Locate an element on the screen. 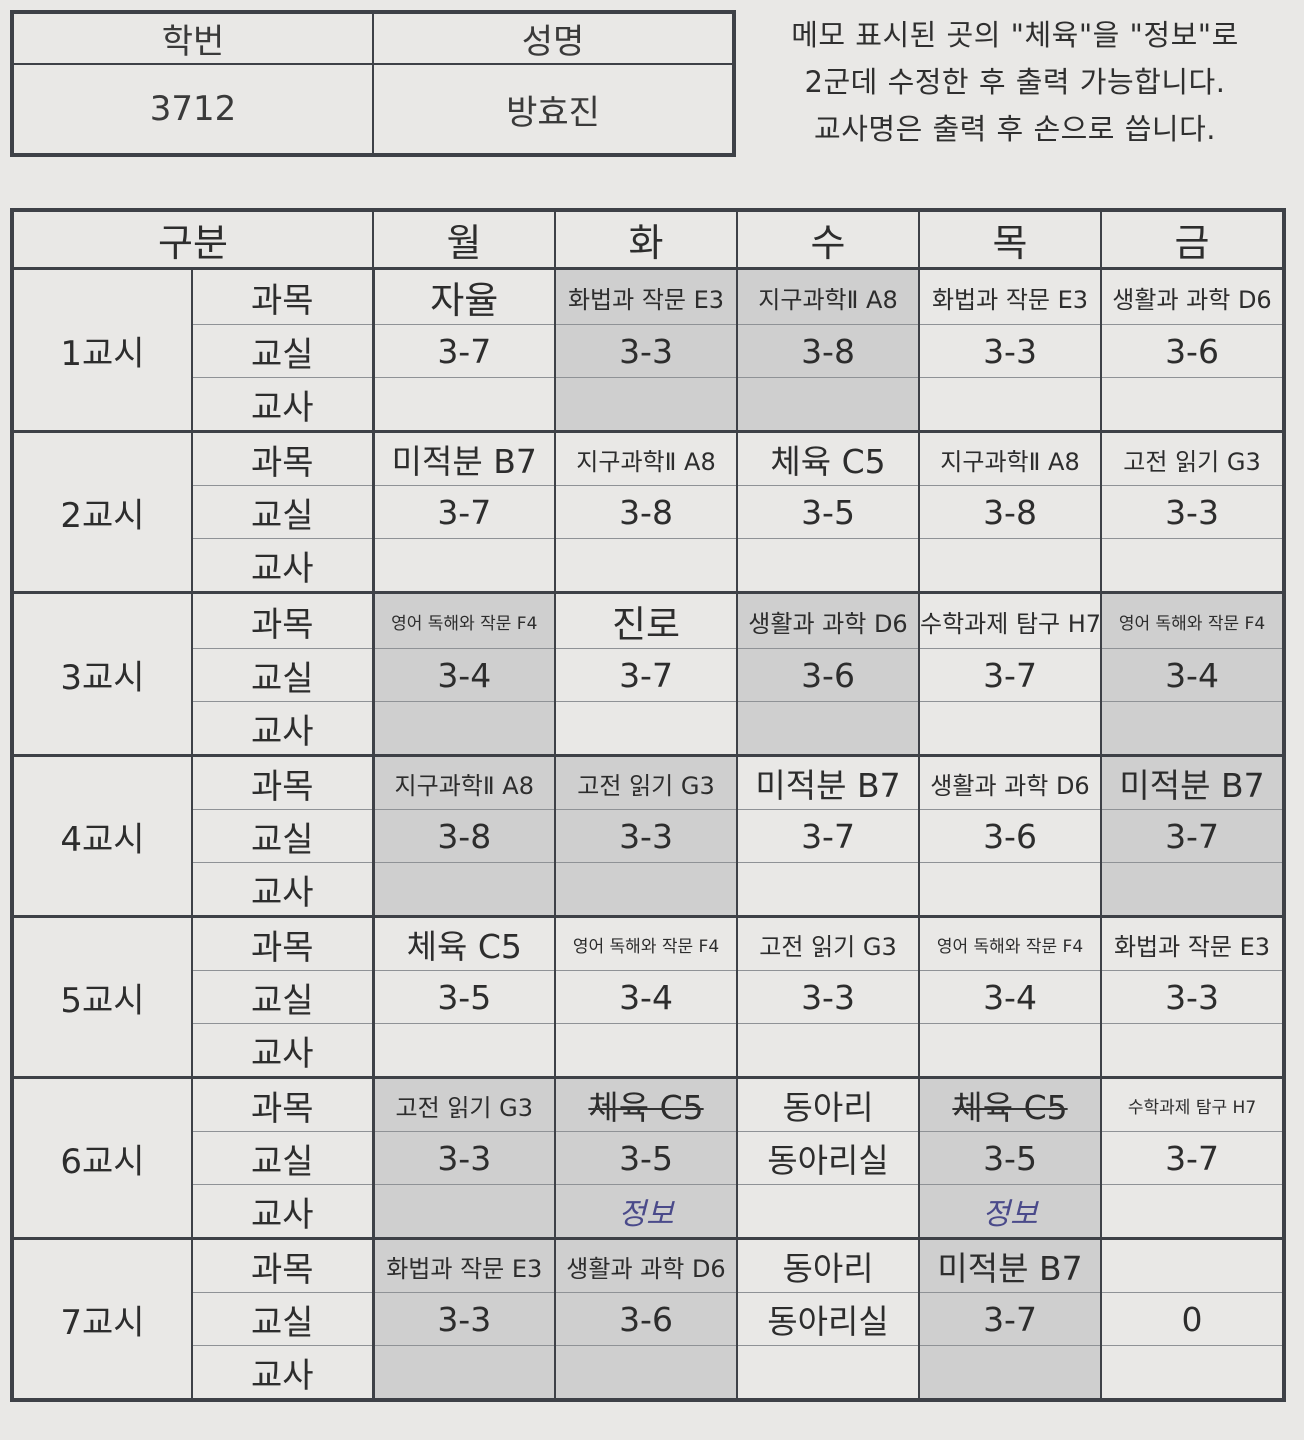 The width and height of the screenshot is (1304, 1440). period-label: 7교시 is located at coordinates (102, 1319).